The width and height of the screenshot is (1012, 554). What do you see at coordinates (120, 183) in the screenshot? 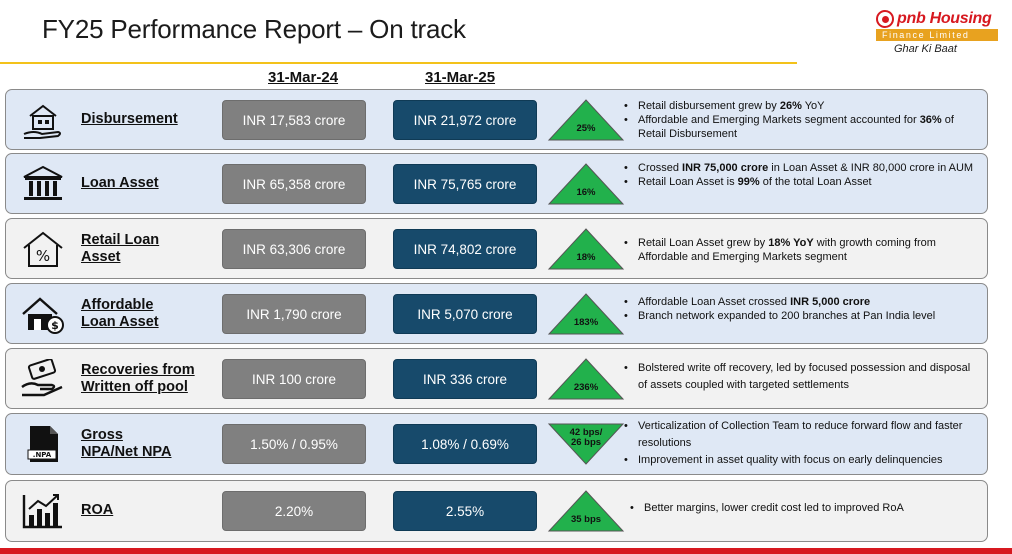
I see `metric-label: Loan Asset` at bounding box center [120, 183].